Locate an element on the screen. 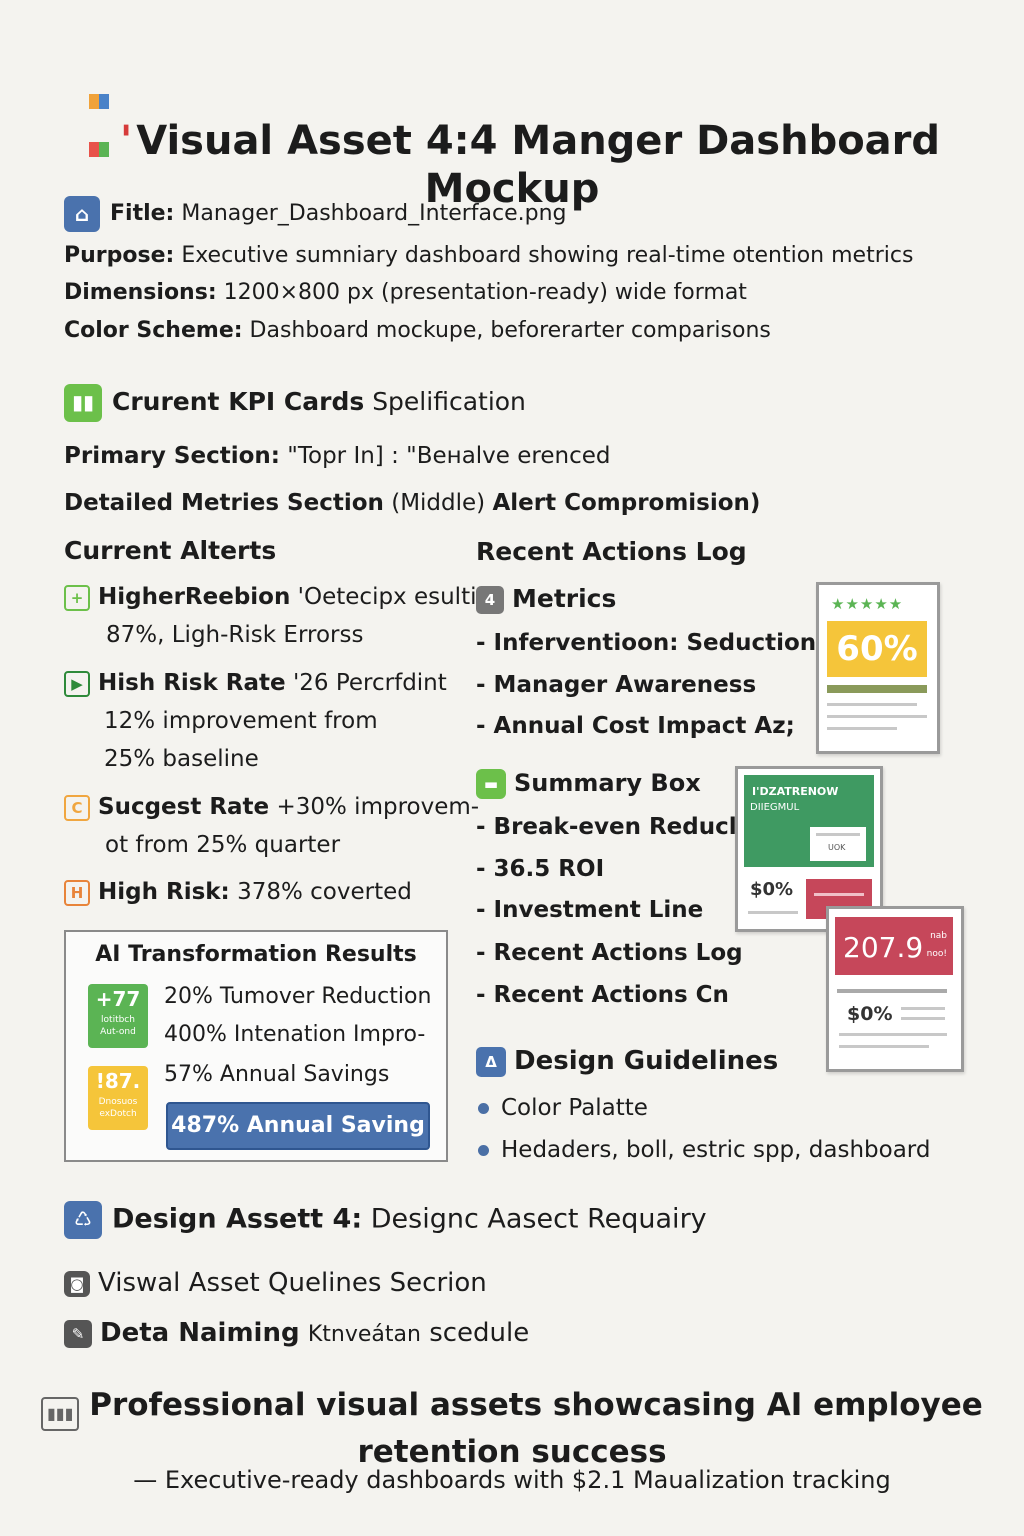 The image size is (1024, 1536). annual-saving-button: 487% Annual Saving is located at coordinates (298, 1126).